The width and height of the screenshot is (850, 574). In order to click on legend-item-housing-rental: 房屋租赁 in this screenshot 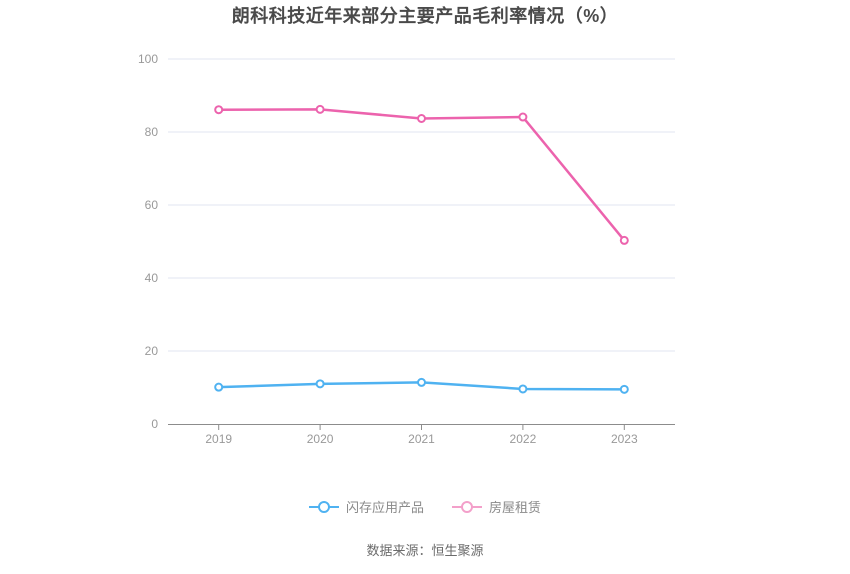, I will do `click(496, 506)`.